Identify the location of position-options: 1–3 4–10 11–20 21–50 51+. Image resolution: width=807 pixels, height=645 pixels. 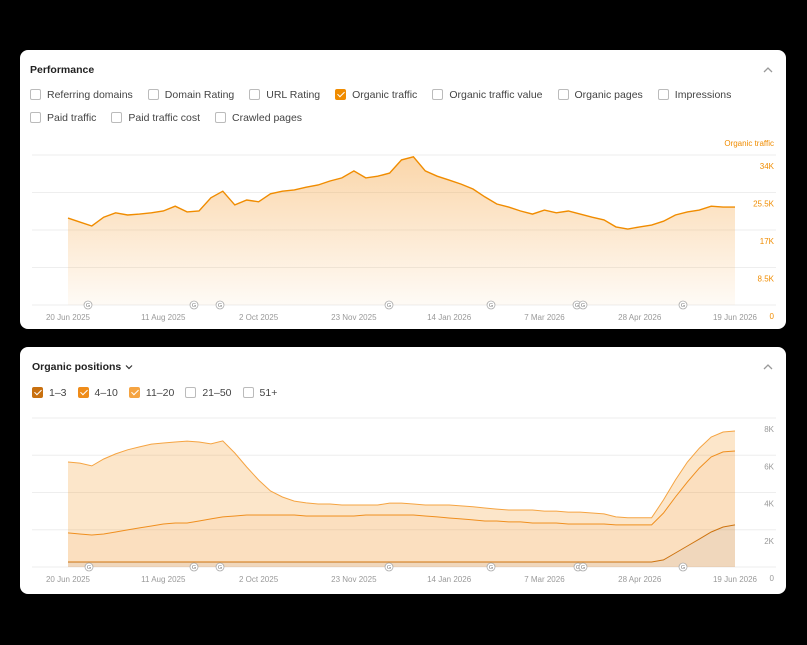
(232, 392).